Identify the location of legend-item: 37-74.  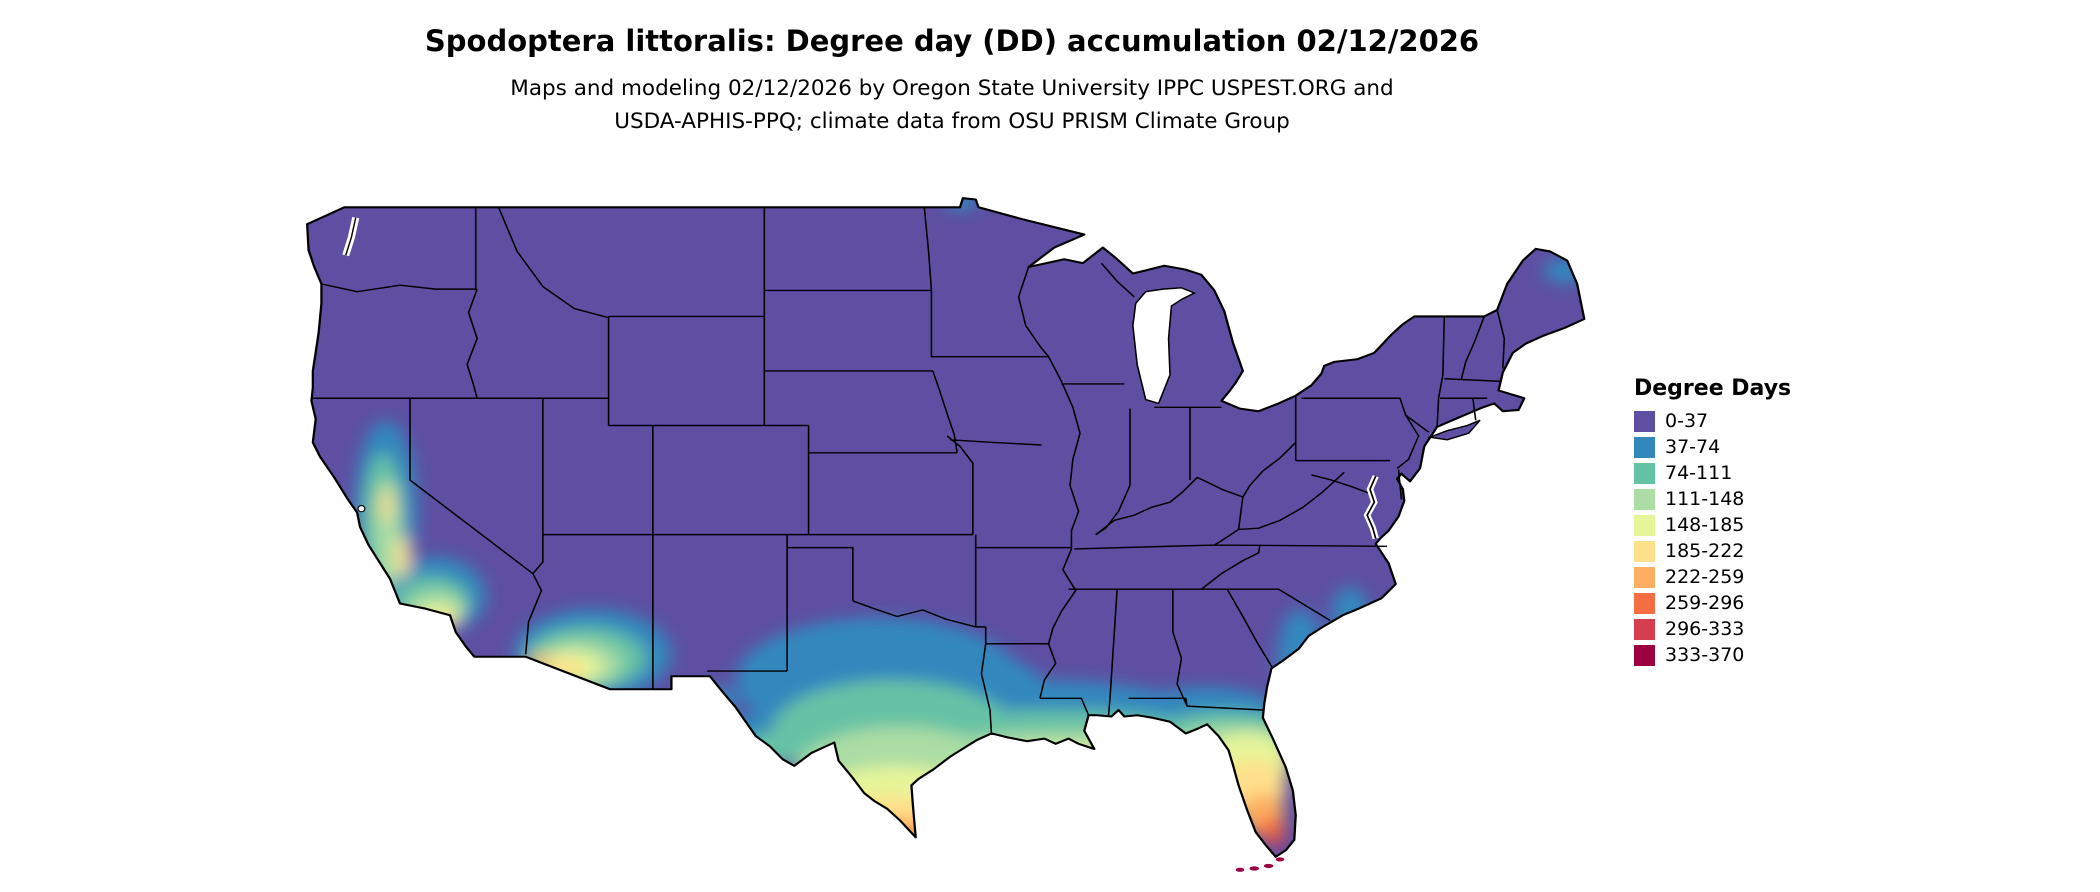
(1744, 447).